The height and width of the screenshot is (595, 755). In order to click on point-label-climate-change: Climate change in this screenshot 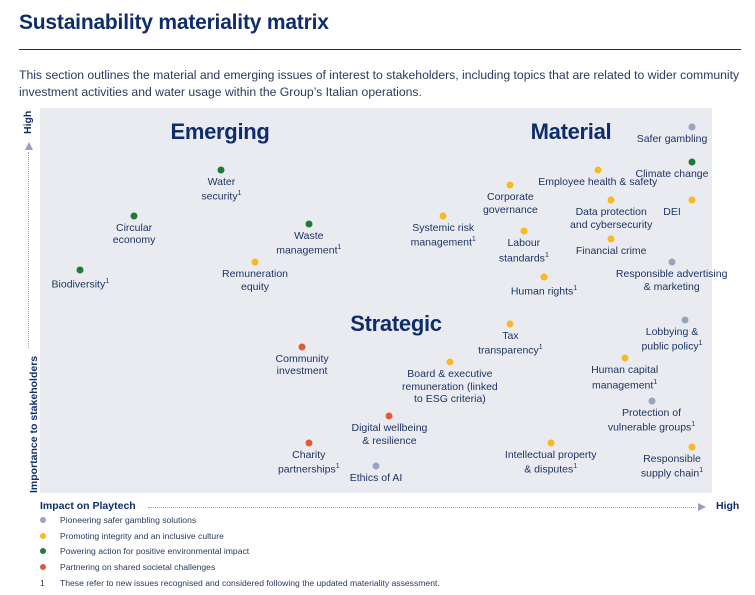, I will do `click(672, 173)`.